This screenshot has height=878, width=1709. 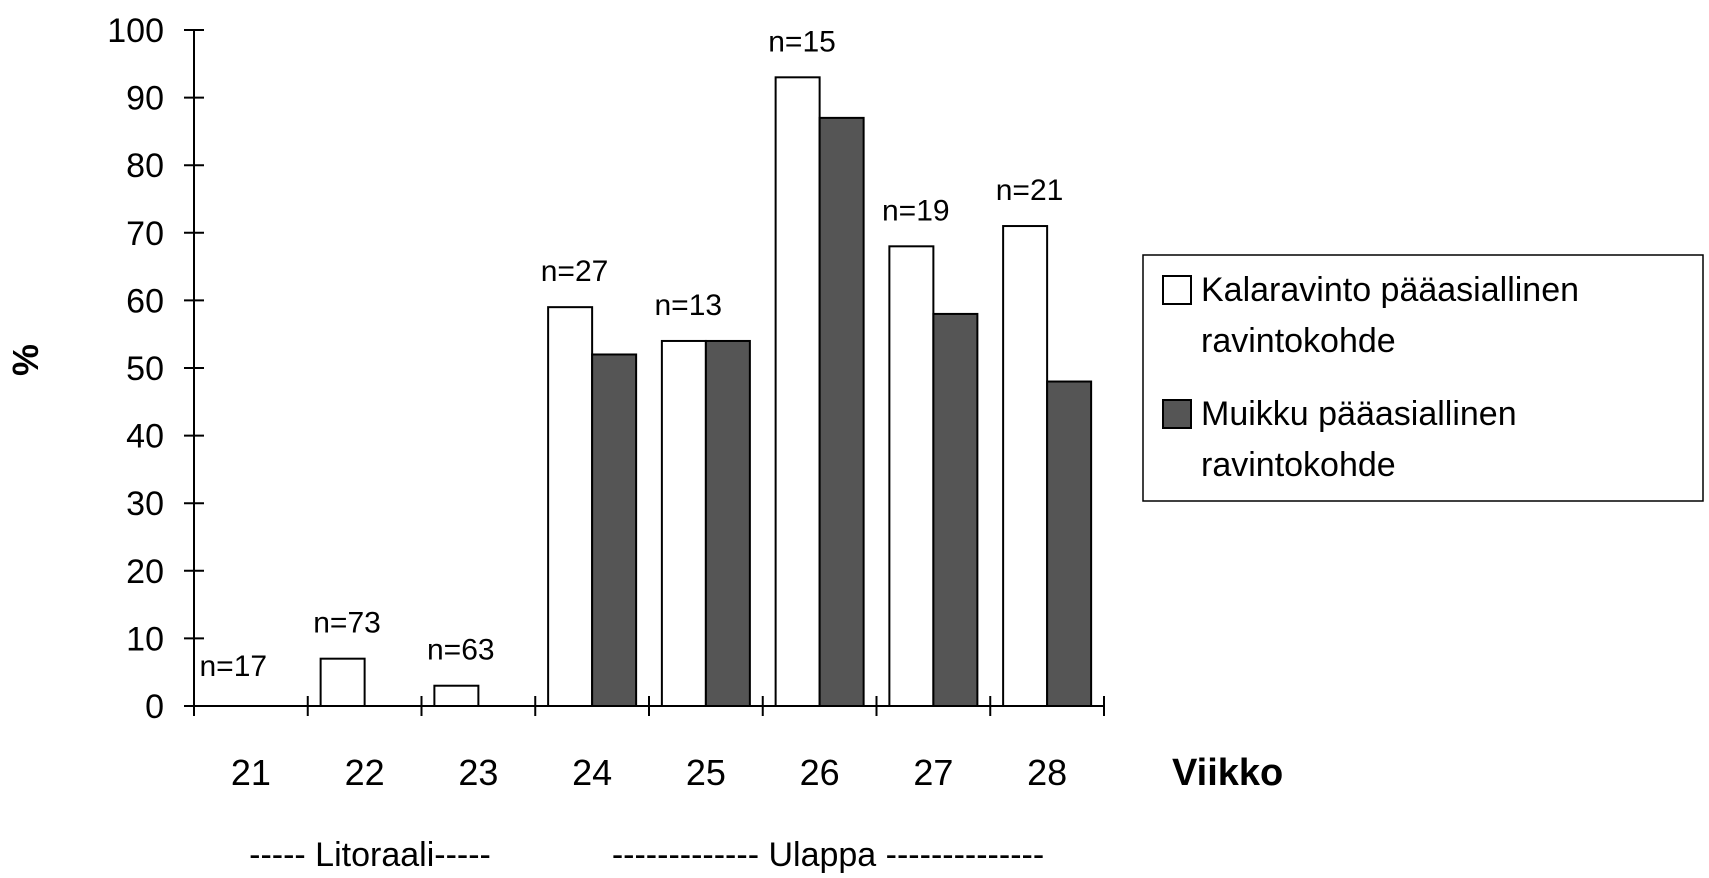 What do you see at coordinates (1227, 773) in the screenshot?
I see `x-axis-label: Viikko` at bounding box center [1227, 773].